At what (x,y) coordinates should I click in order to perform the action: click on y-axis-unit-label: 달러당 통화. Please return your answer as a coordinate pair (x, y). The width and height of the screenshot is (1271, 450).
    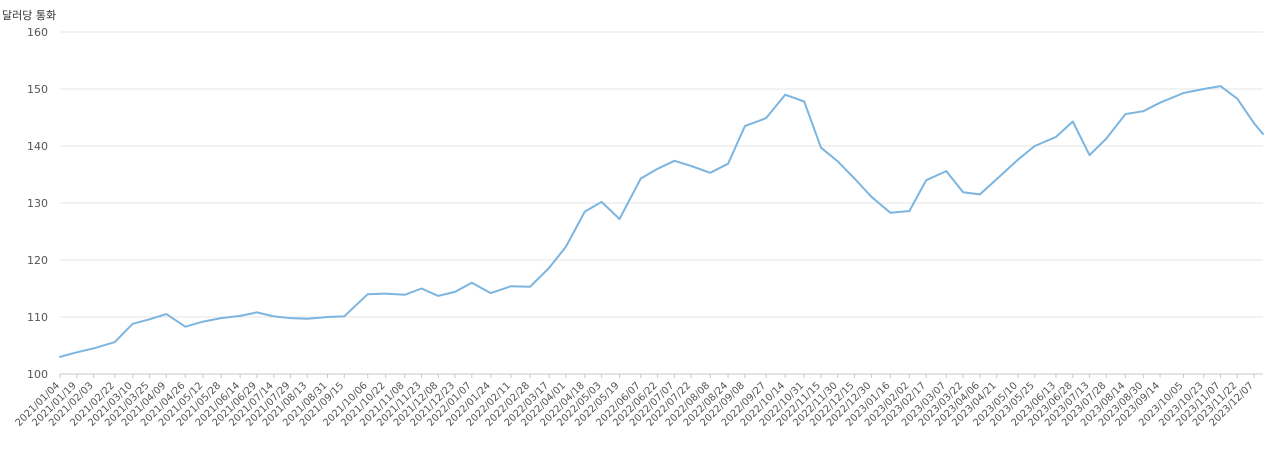
    Looking at the image, I should click on (29, 15).